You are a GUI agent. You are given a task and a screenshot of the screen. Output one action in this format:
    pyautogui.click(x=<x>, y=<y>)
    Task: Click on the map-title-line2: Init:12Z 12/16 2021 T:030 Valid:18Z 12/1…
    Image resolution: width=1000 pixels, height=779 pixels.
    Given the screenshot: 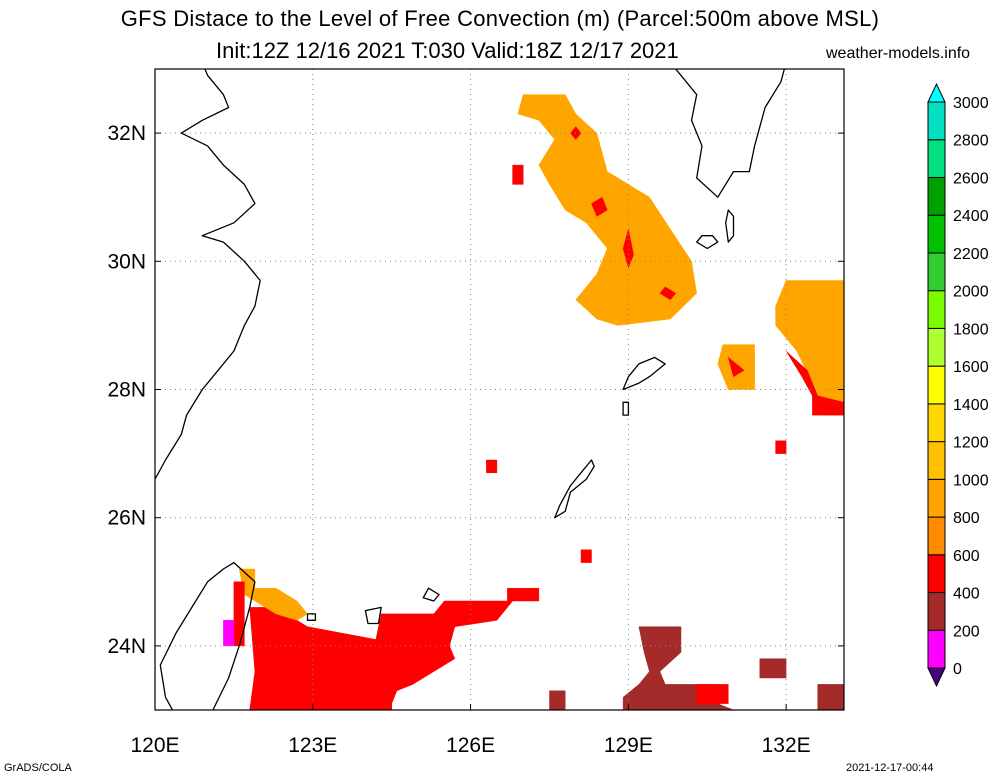 What is the action you would take?
    pyautogui.click(x=447, y=50)
    